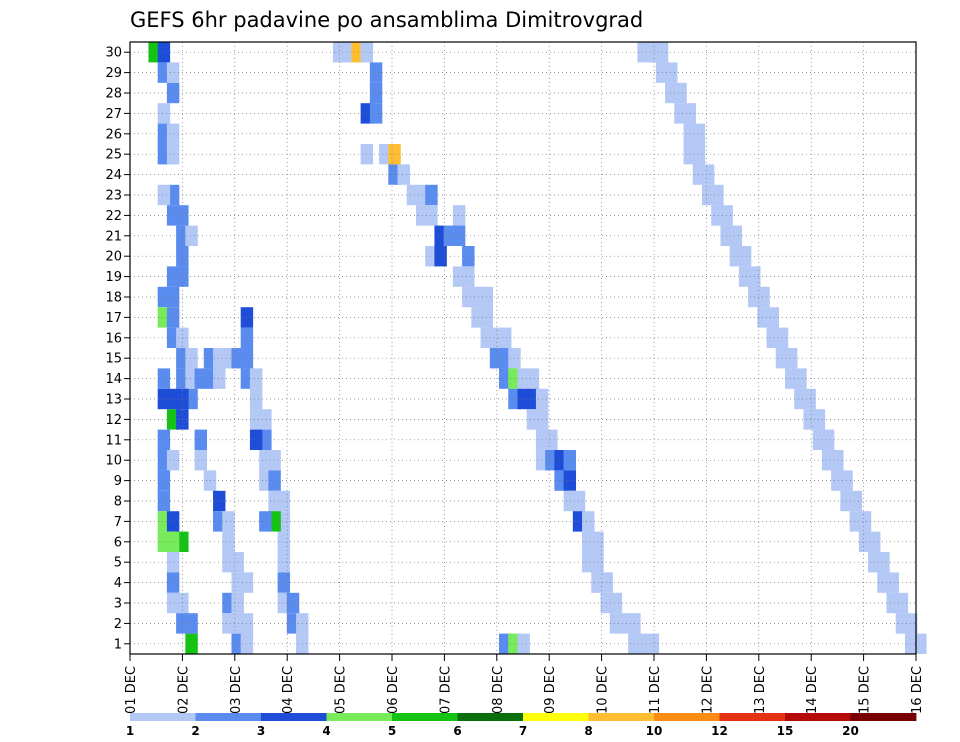 The height and width of the screenshot is (742, 960). Describe the element at coordinates (498, 690) in the screenshot. I see `x-tick-label: 08 DEC` at that location.